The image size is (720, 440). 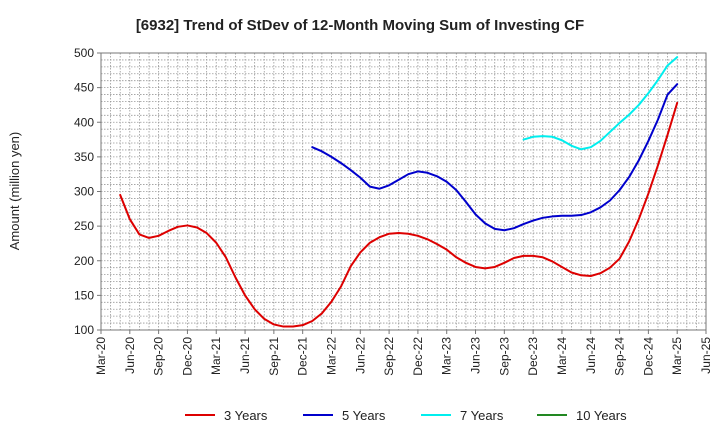 I want to click on y-tick-label: 100, so click(x=84, y=330).